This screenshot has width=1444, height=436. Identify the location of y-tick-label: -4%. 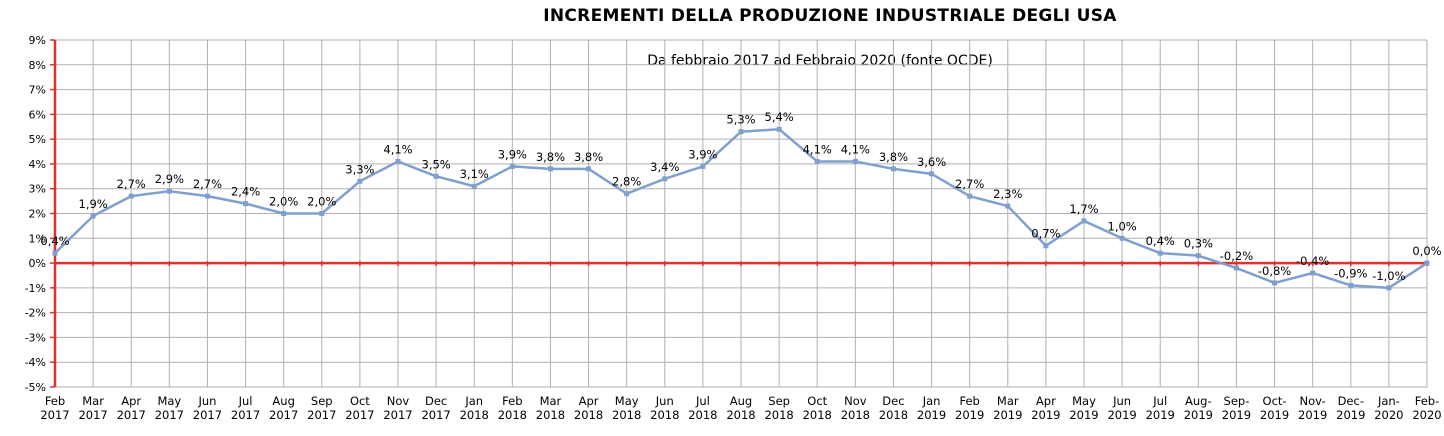
(35, 362).